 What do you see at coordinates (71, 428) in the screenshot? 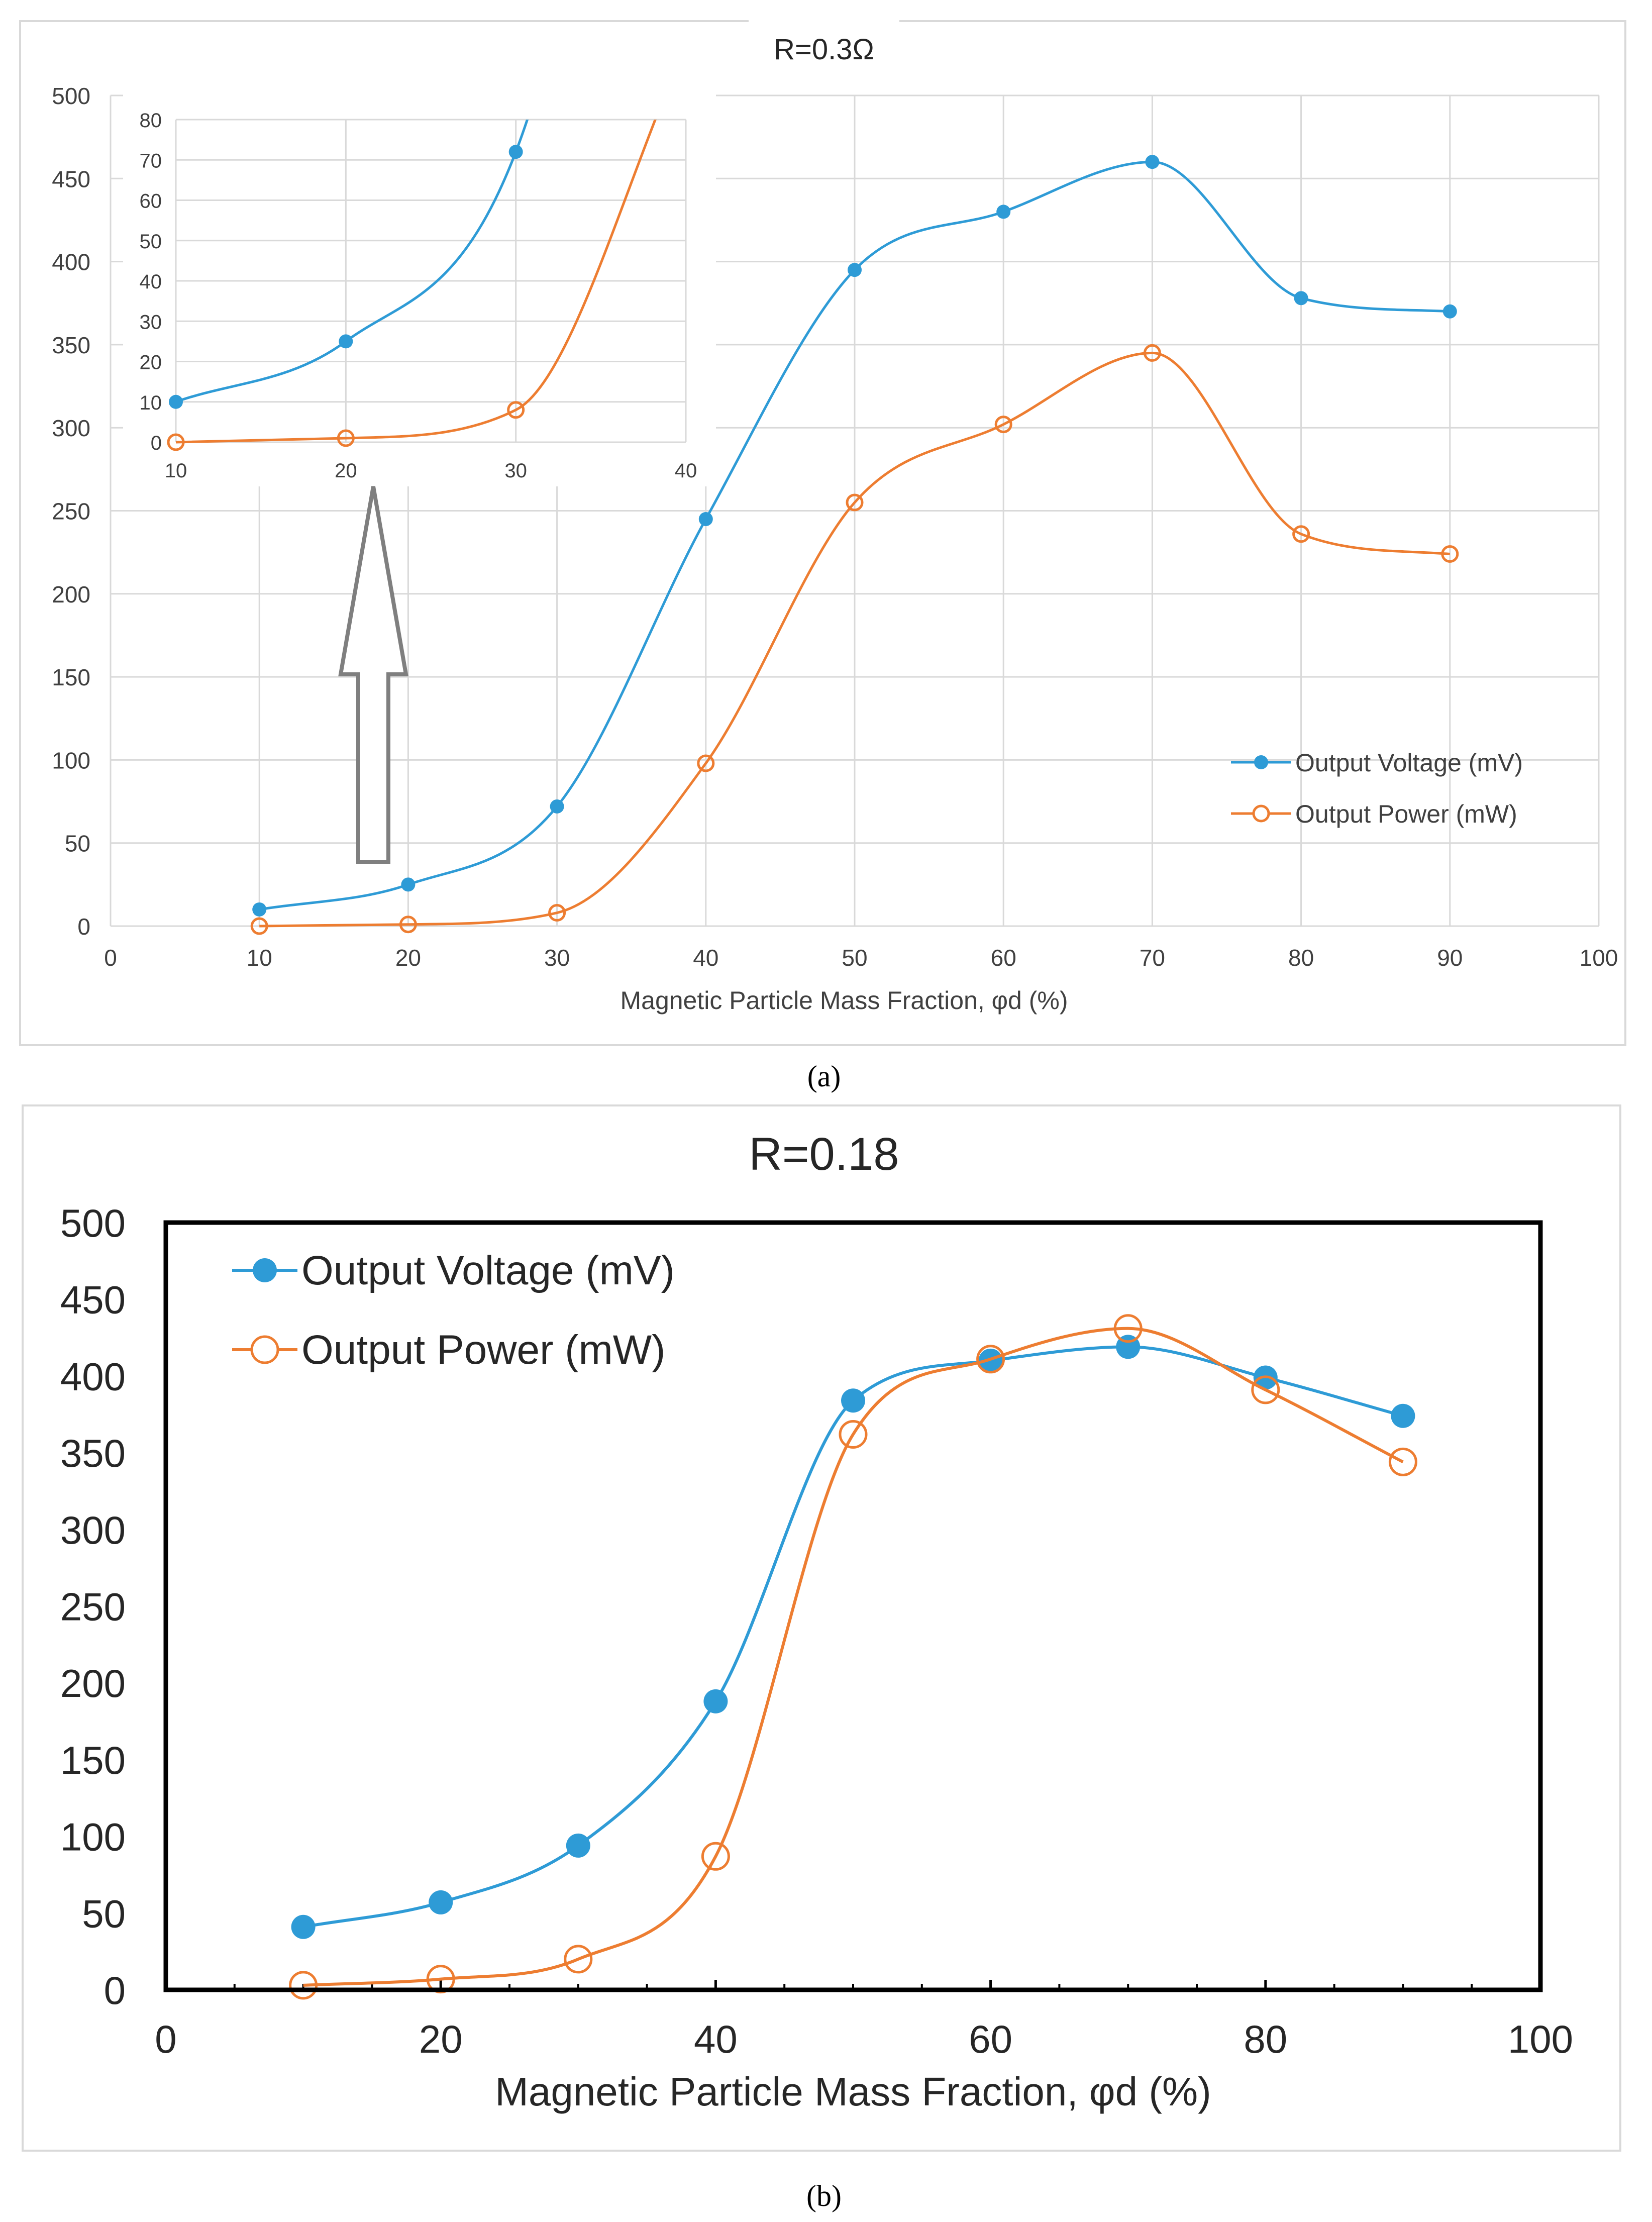
I see `a-ytick-300: 300` at bounding box center [71, 428].